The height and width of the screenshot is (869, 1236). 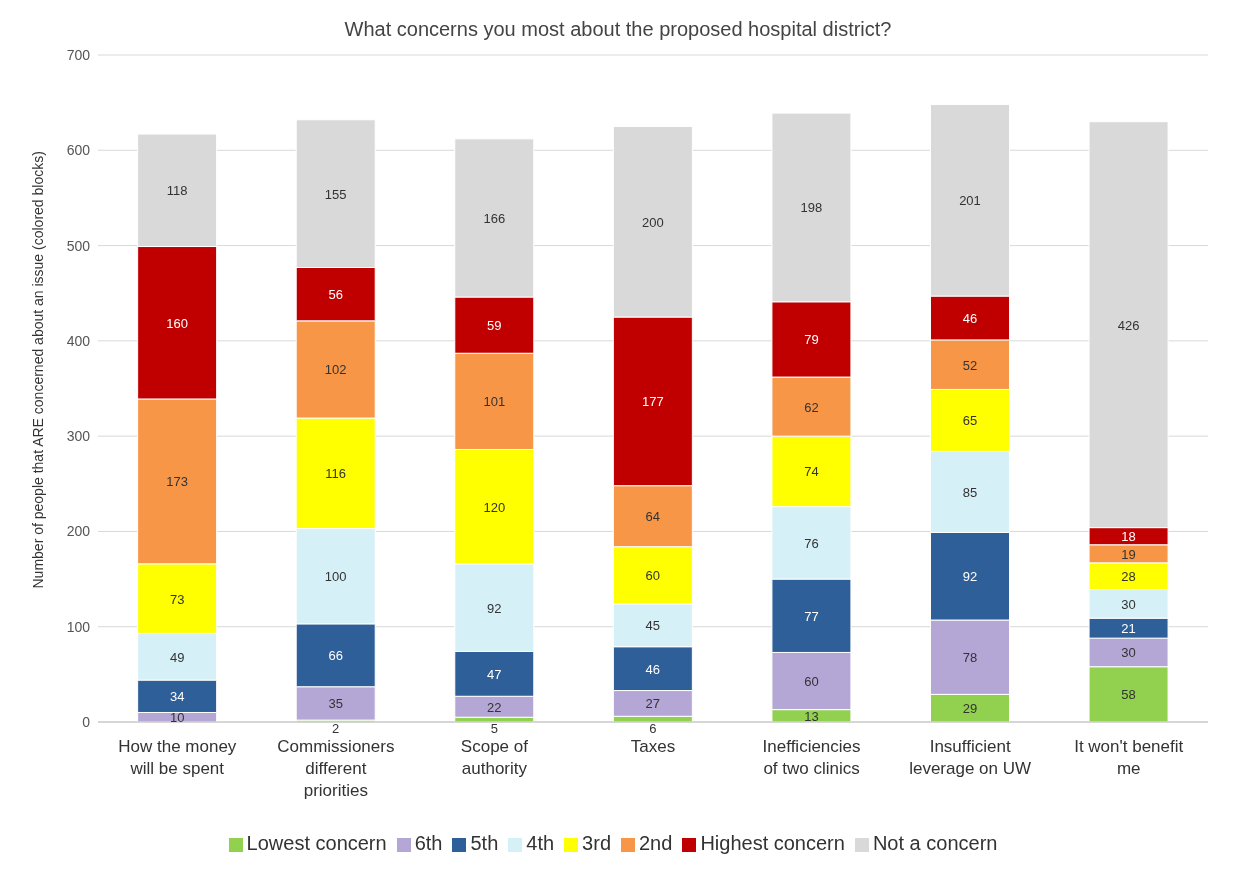 What do you see at coordinates (335, 656) in the screenshot?
I see `data-label: 66` at bounding box center [335, 656].